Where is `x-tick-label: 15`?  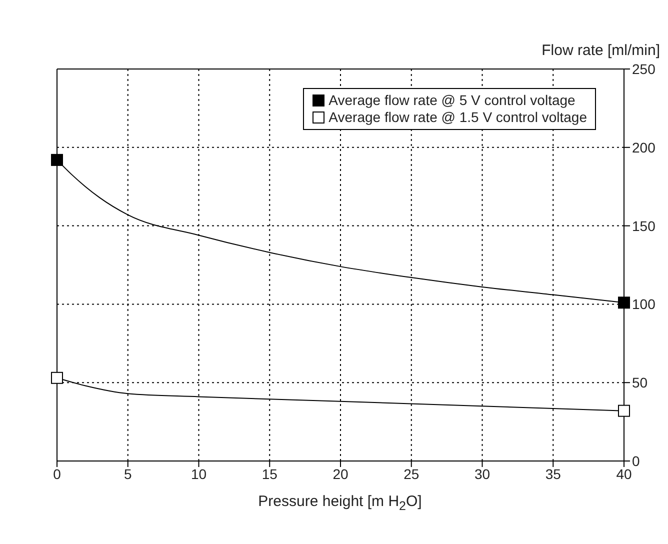
x-tick-label: 15 is located at coordinates (270, 474).